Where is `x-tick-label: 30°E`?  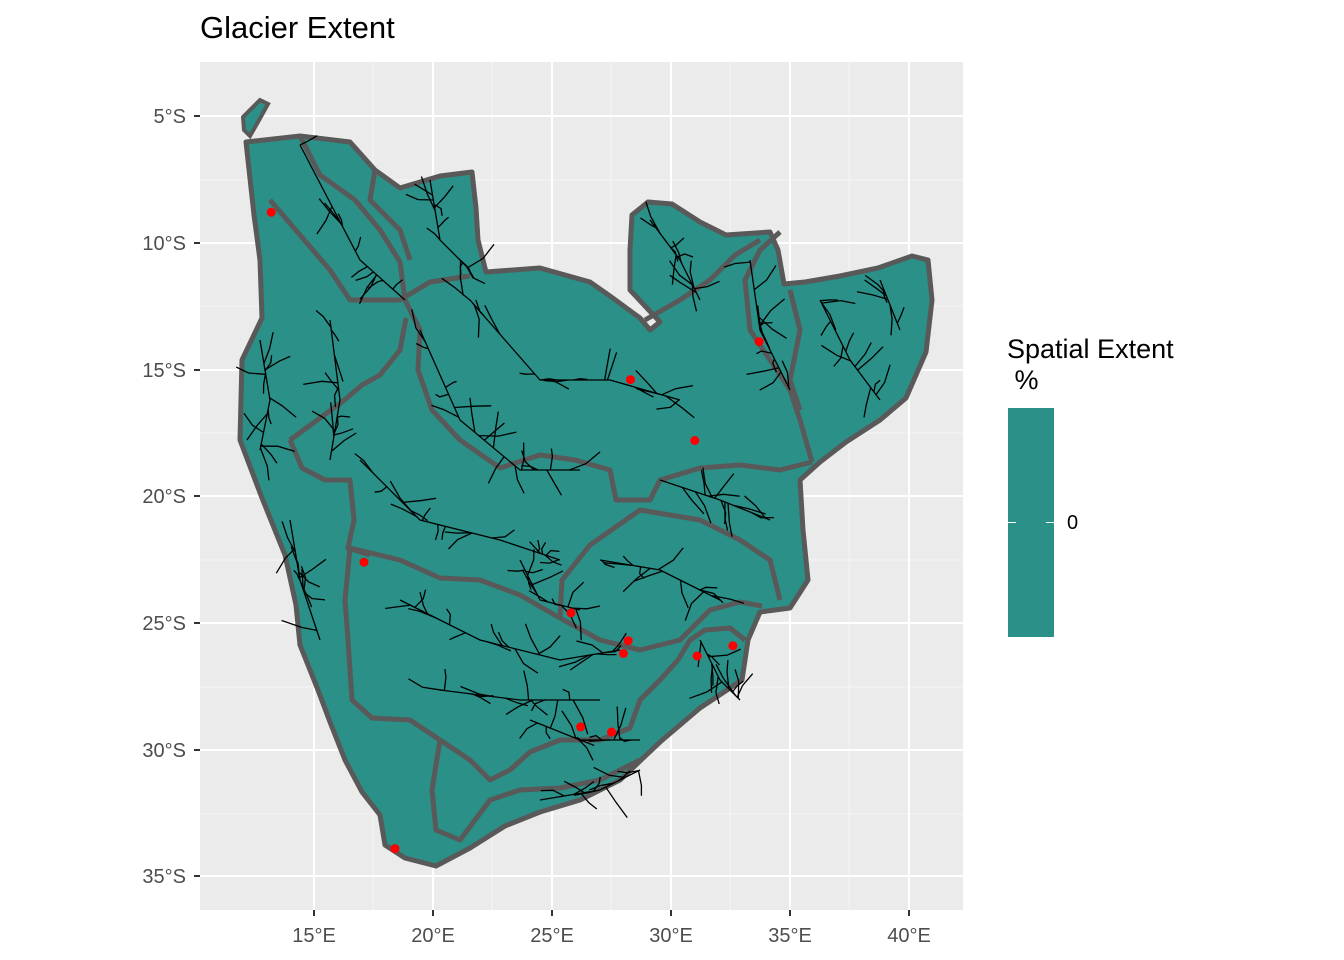
x-tick-label: 30°E is located at coordinates (671, 936).